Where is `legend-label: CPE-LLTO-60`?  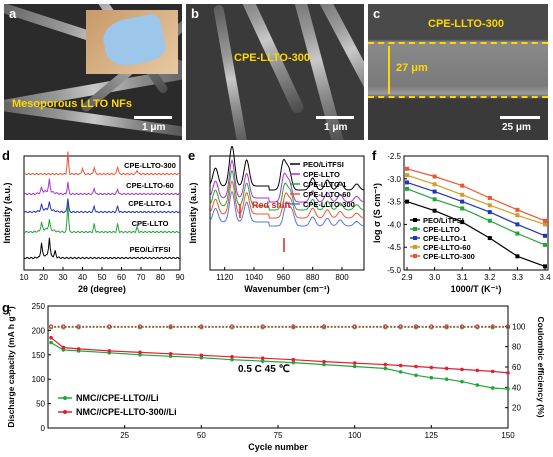
legend-label: CPE-LLTO-60 is located at coordinates (327, 194).